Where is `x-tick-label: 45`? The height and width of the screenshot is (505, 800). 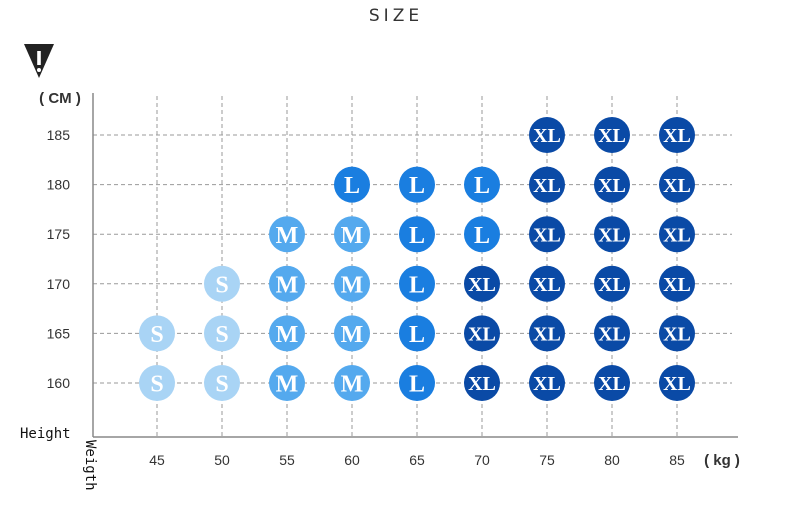 x-tick-label: 45 is located at coordinates (157, 460).